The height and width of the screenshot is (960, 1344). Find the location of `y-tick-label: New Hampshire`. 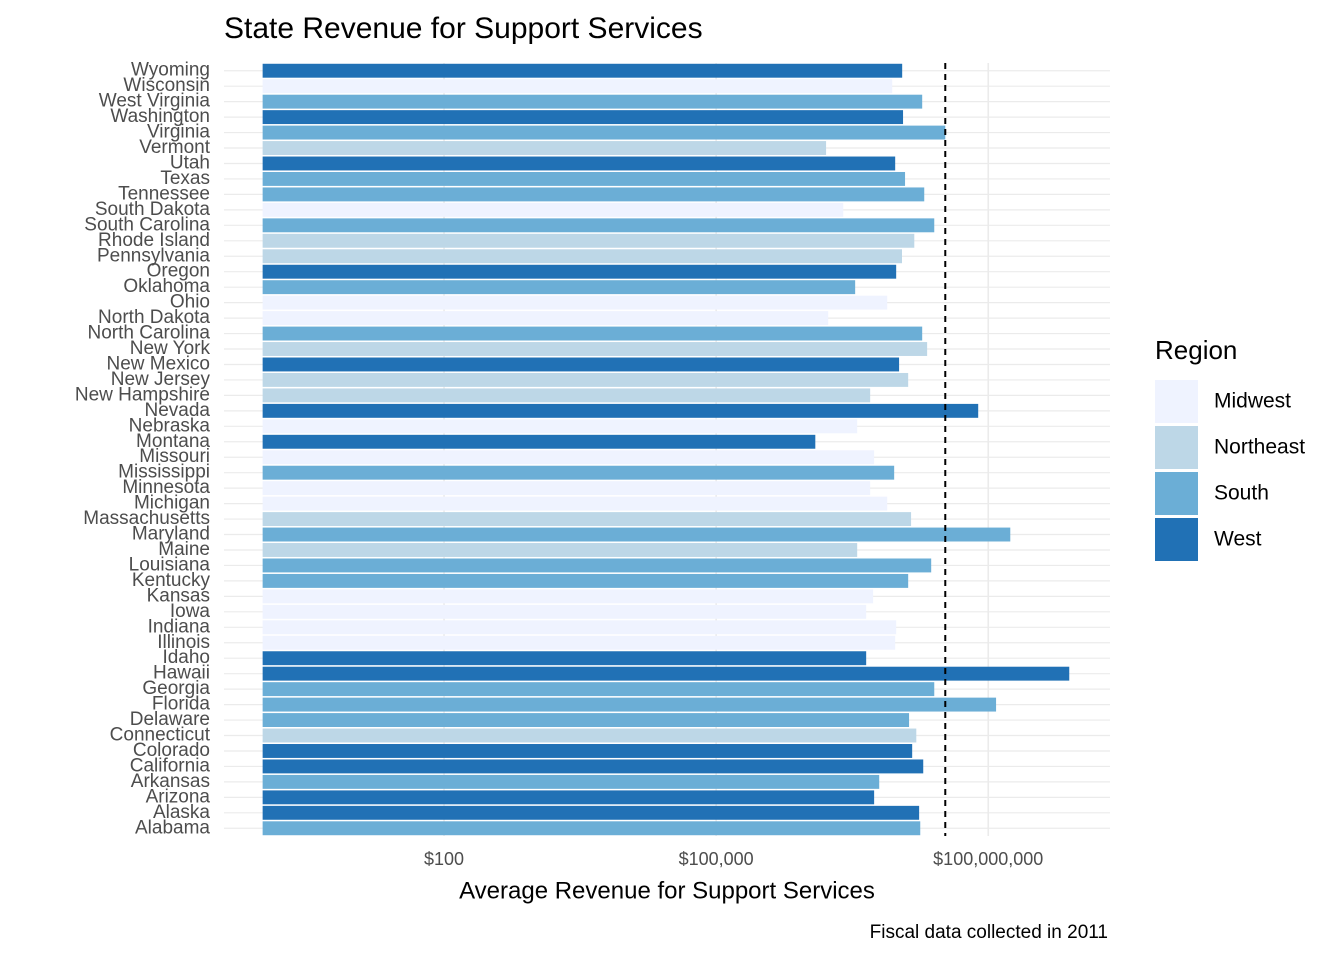

y-tick-label: New Hampshire is located at coordinates (142, 394).